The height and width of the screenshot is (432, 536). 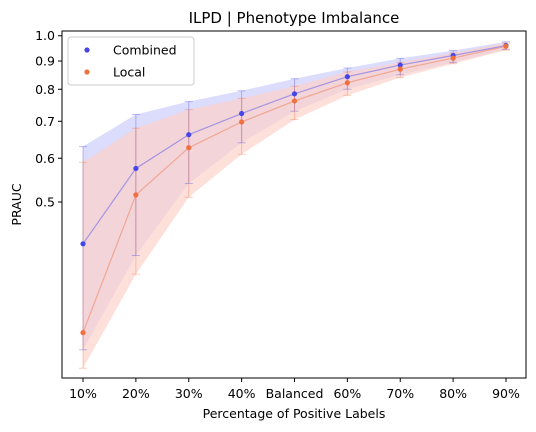 I want to click on chart-title: ILPD | Phenotype Imbalance, so click(x=294, y=18).